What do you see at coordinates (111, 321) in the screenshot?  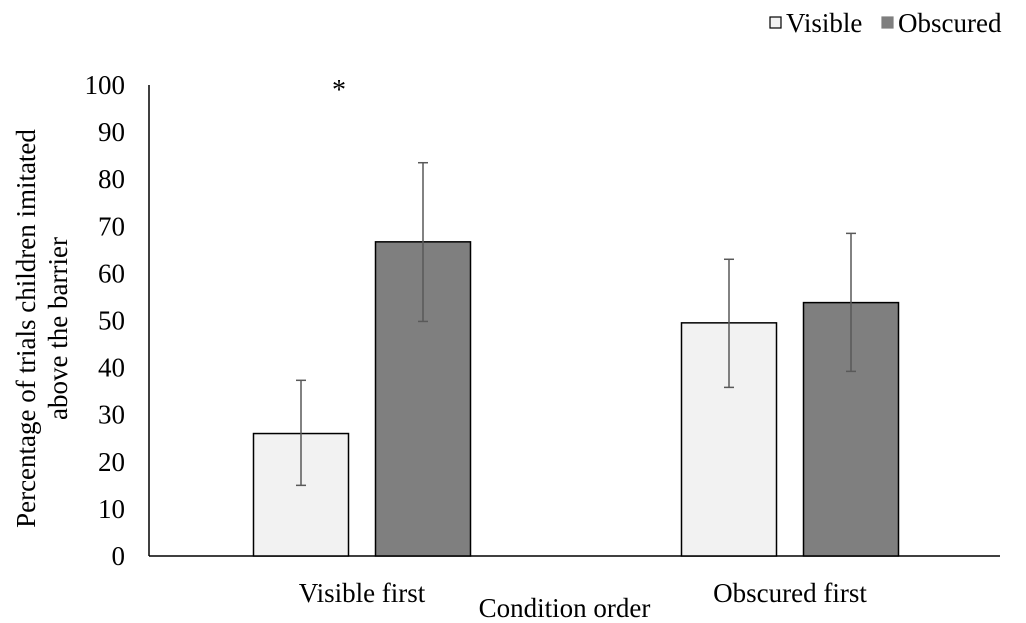 I see `y-tick-label: 50` at bounding box center [111, 321].